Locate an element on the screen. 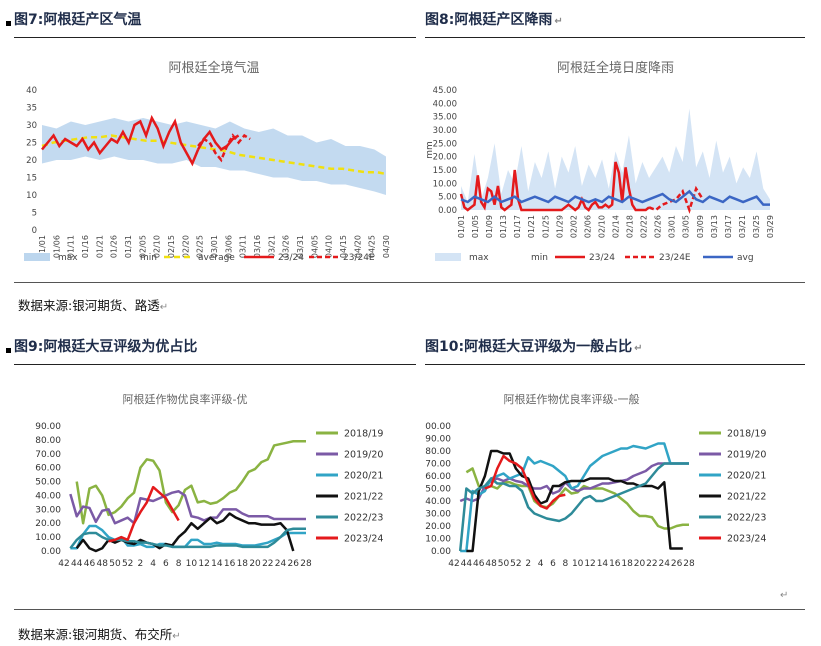  x-tick-label: 44 is located at coordinates (77, 564).